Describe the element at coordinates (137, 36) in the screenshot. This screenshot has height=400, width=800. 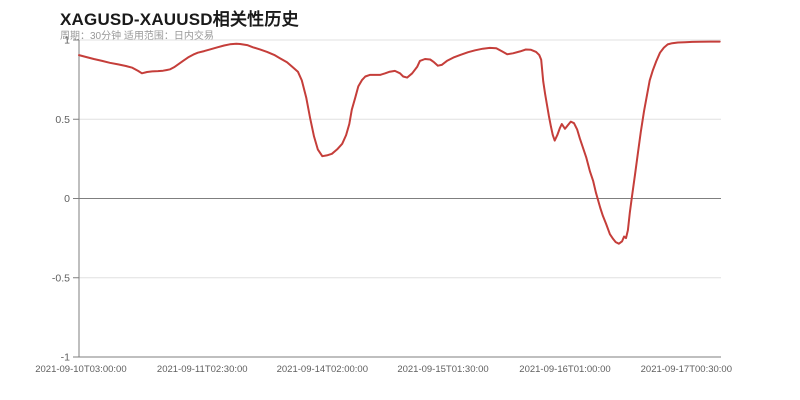
I see `chart-subtitle: 周期：30分钟 适用范围：日内交易` at that location.